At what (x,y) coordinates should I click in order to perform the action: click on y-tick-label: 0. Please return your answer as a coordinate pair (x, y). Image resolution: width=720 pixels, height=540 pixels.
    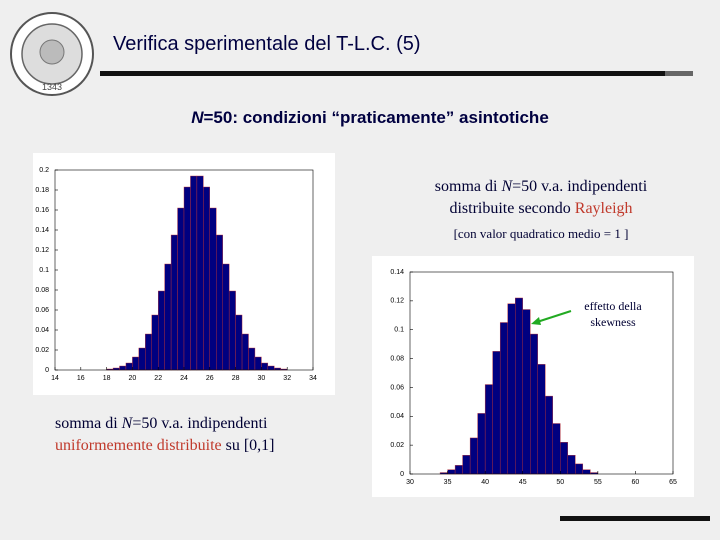
    Looking at the image, I should click on (47, 370).